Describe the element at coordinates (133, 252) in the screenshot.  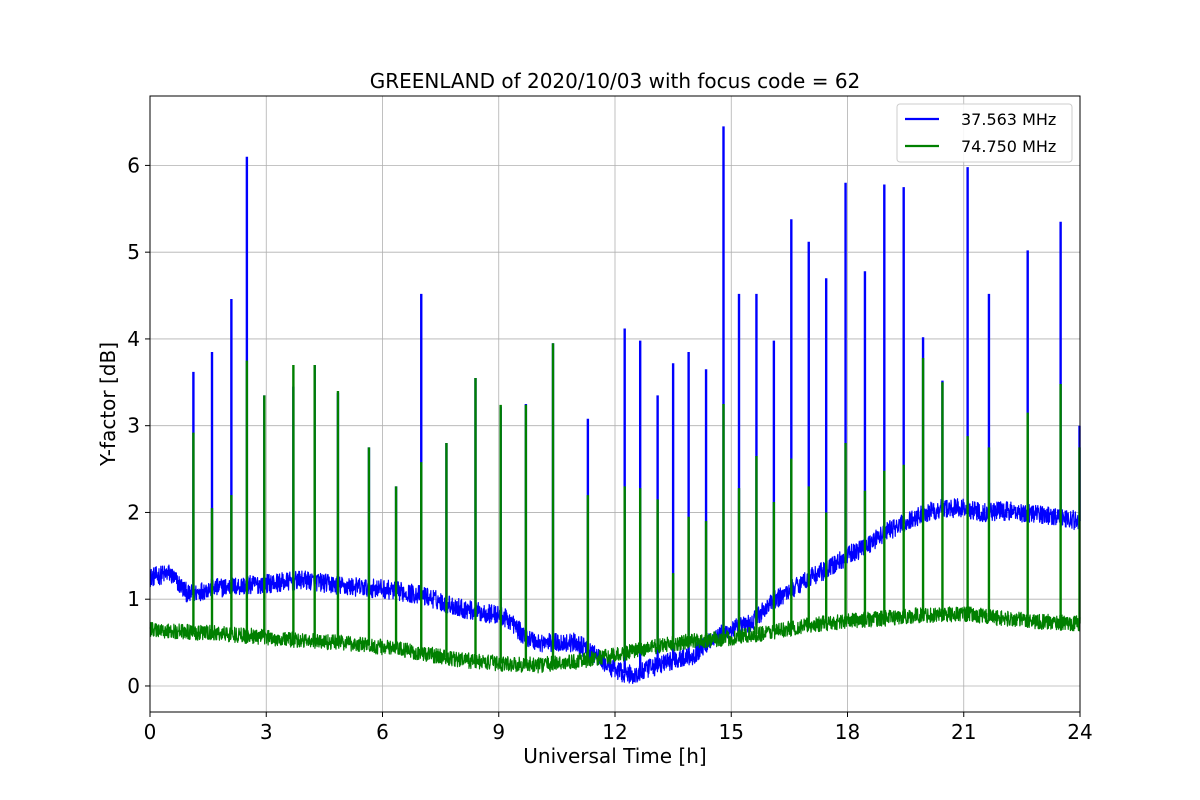
I see `y-tick-label: 5` at that location.